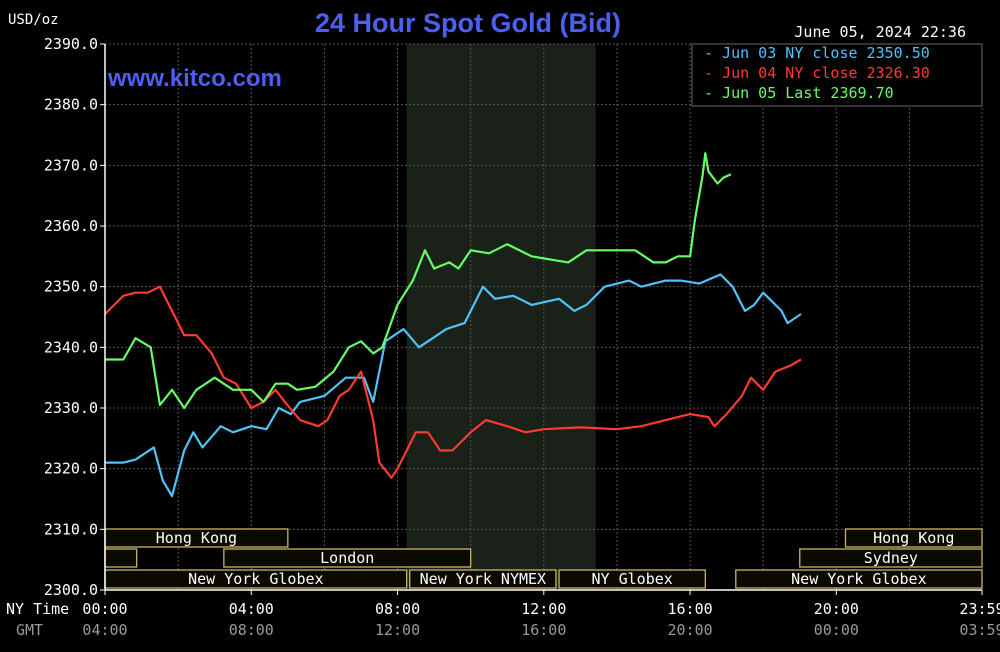  Describe the element at coordinates (71, 105) in the screenshot. I see `y-tick-label: 2380.0` at that location.